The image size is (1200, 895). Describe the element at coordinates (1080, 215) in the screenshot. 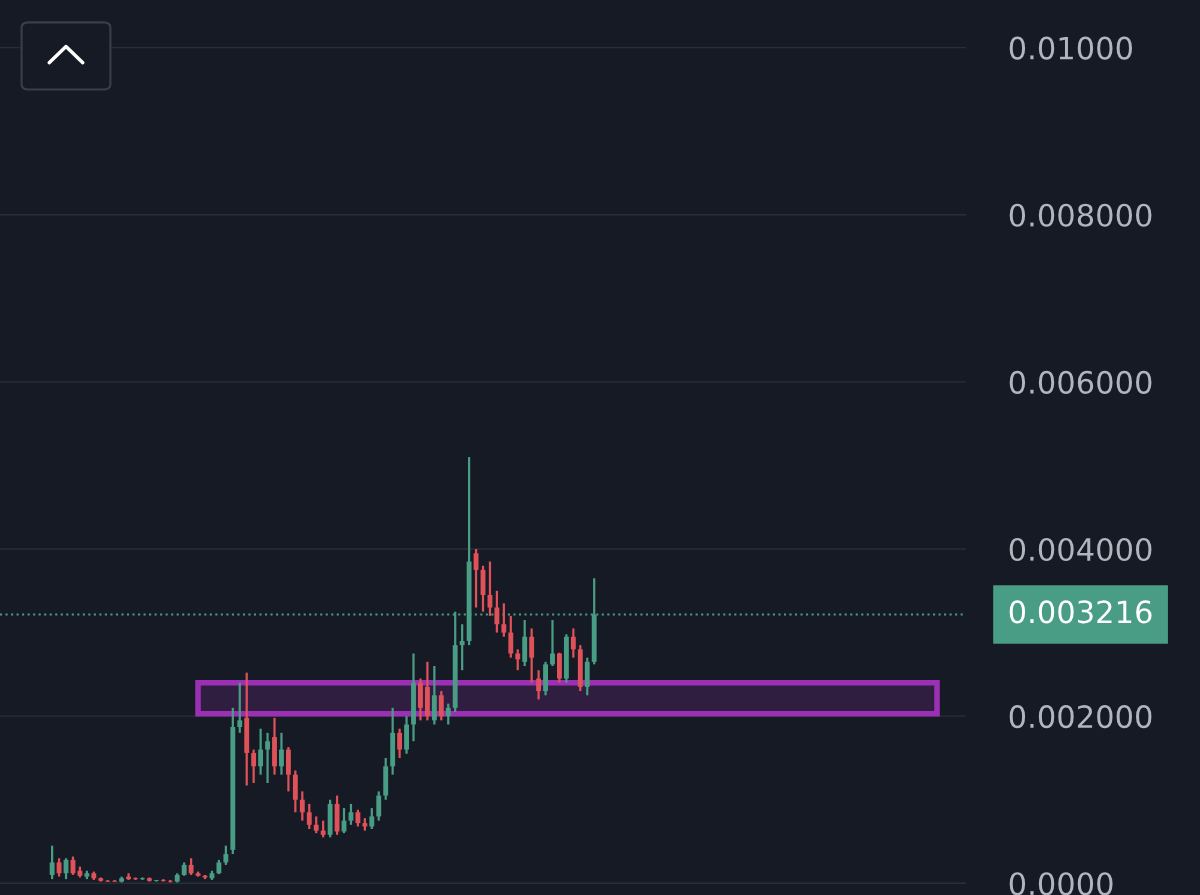

I see `y-tick-label: 0.008000` at that location.